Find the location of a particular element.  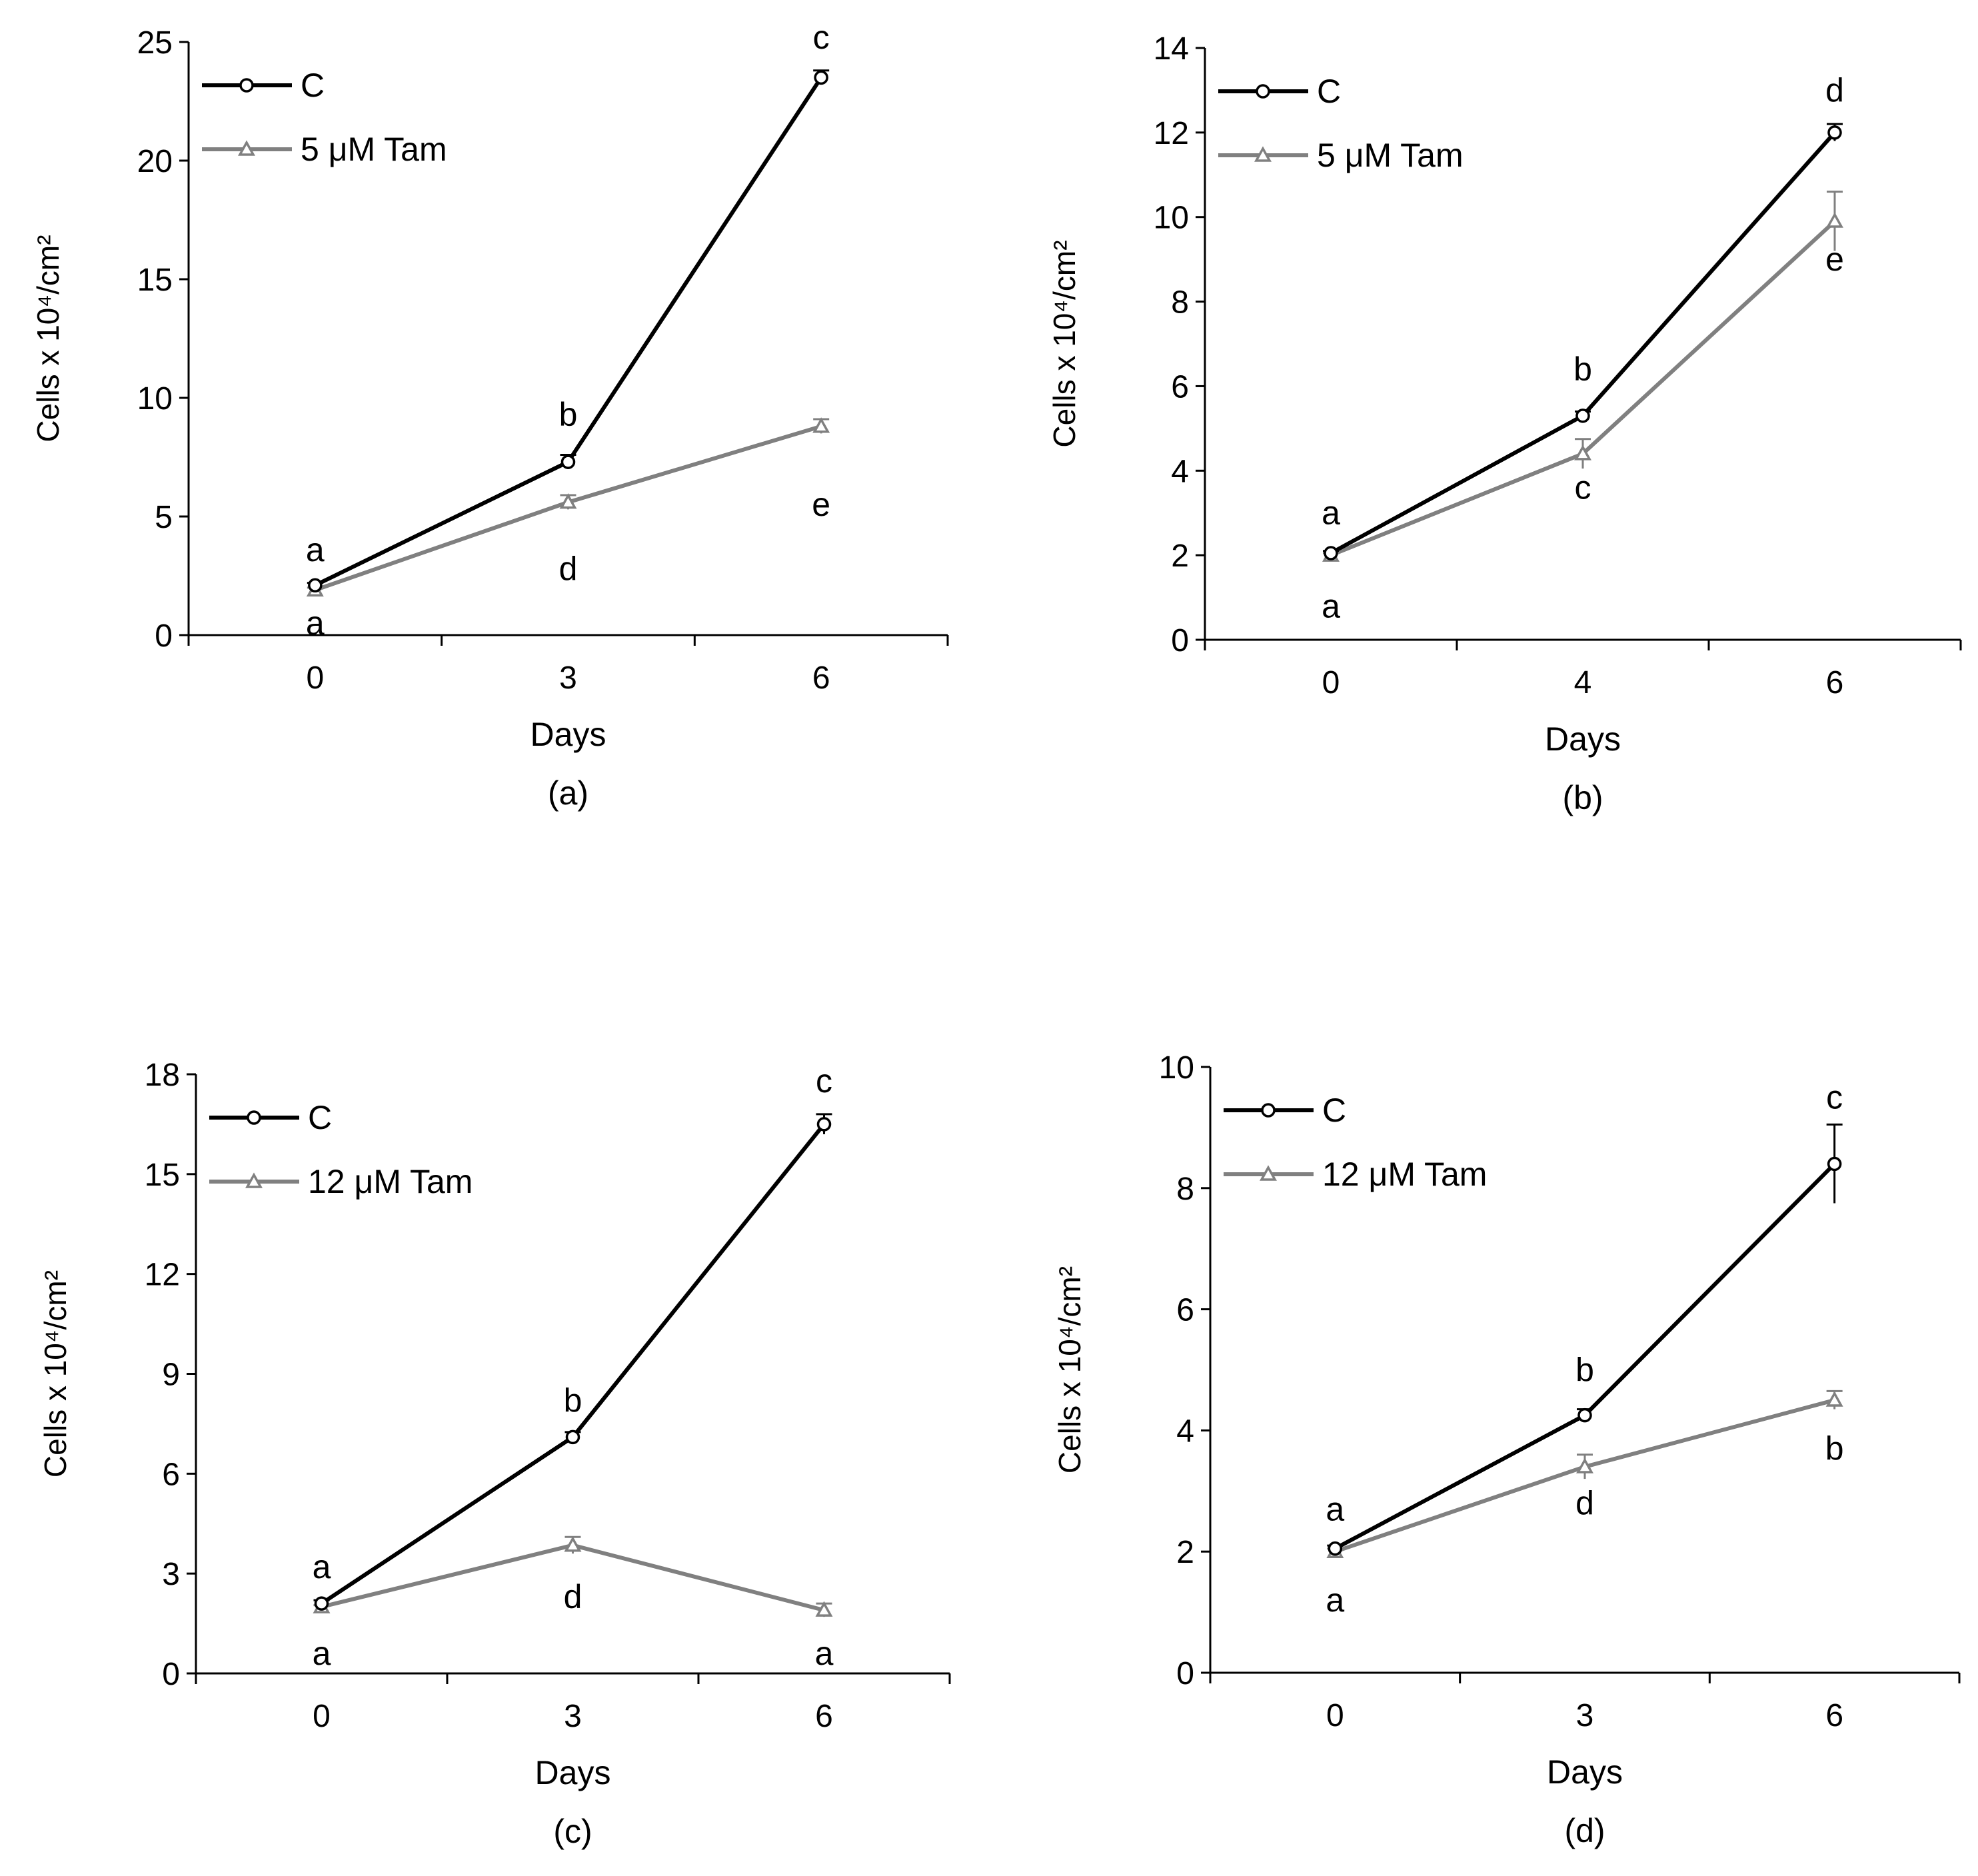

series-control: a b d is located at coordinates (1583, 315).